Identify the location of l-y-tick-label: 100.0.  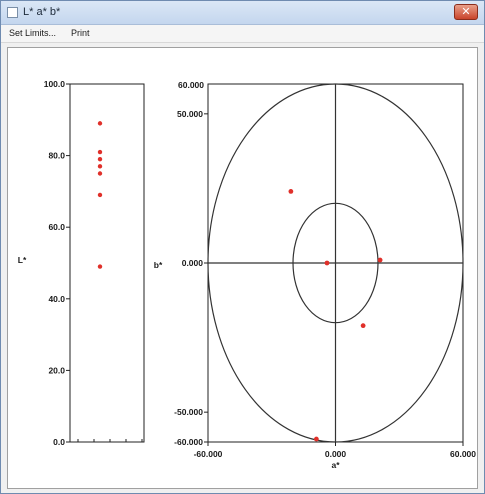
(55, 84).